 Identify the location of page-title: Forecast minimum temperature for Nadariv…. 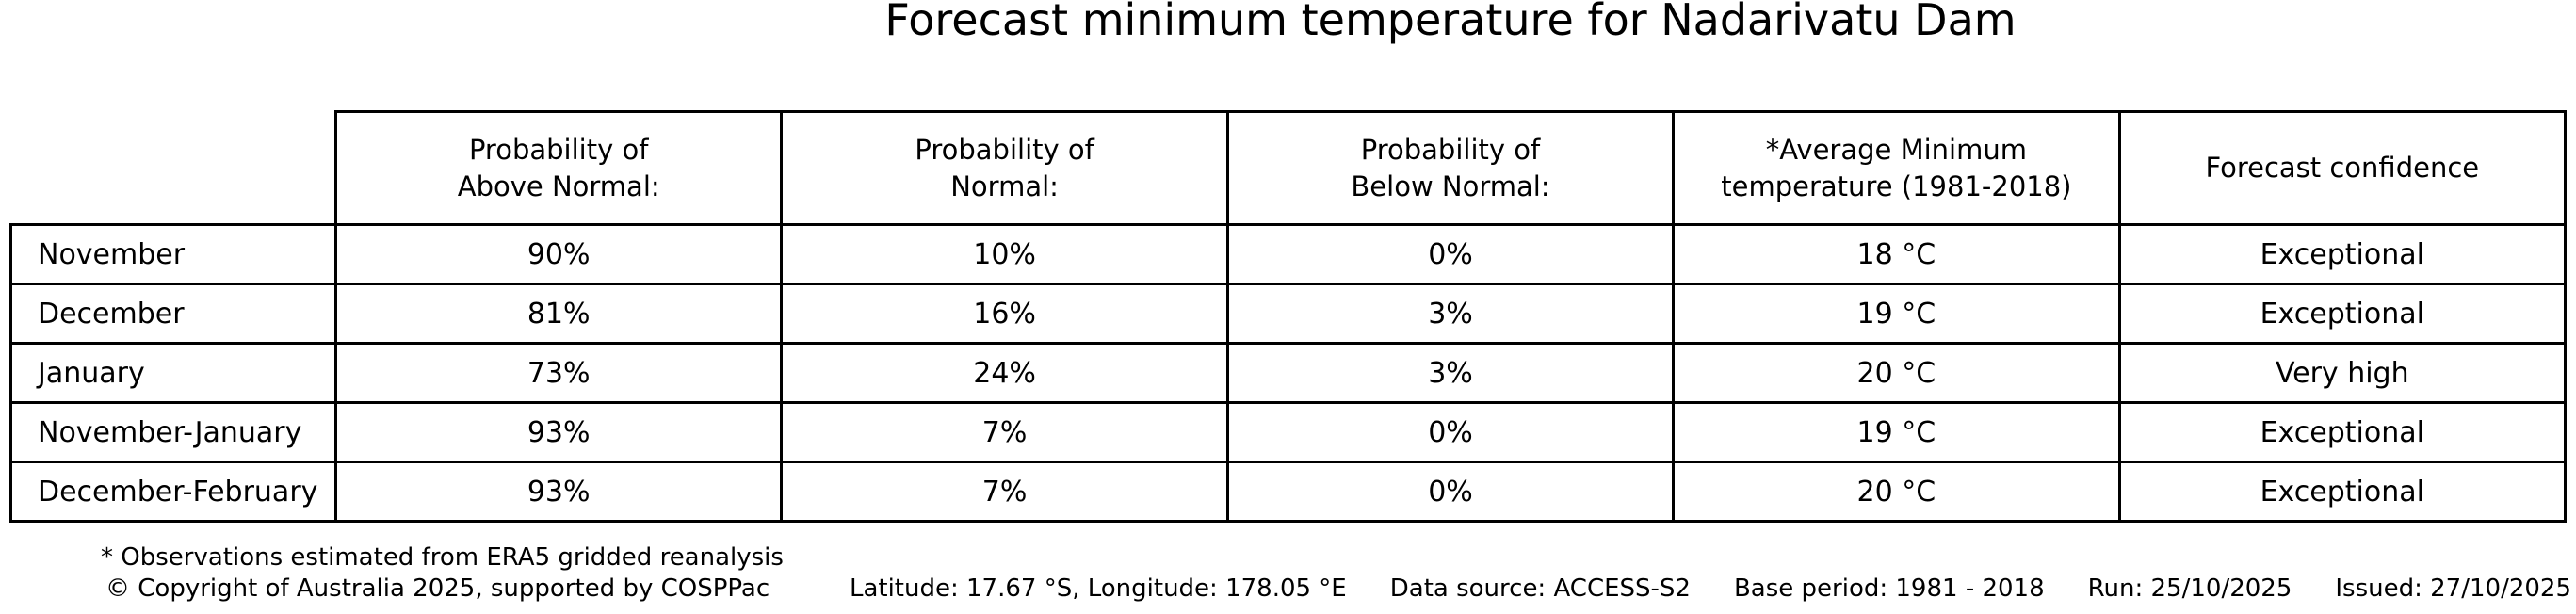
(1450, 22).